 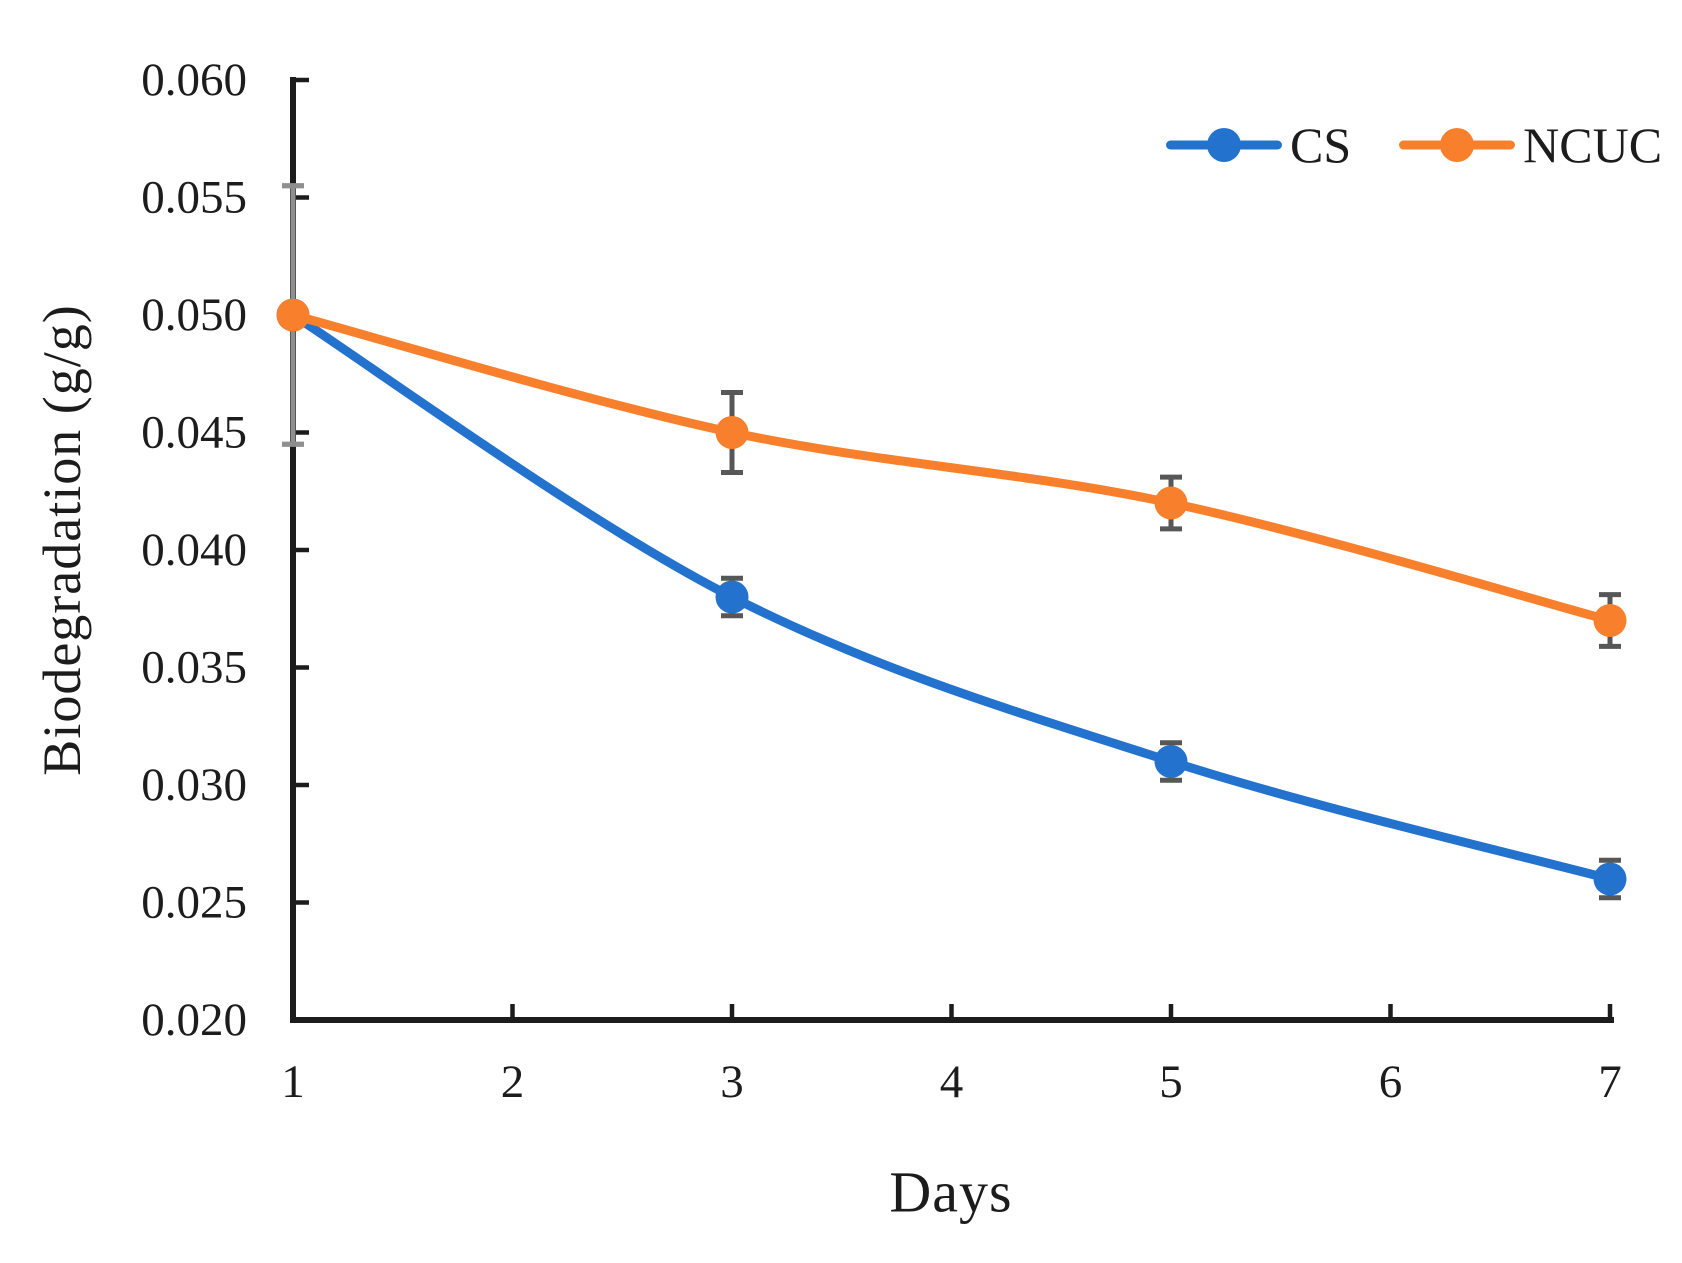 I want to click on legend-item-ncuc: NCUC, so click(x=1530, y=145).